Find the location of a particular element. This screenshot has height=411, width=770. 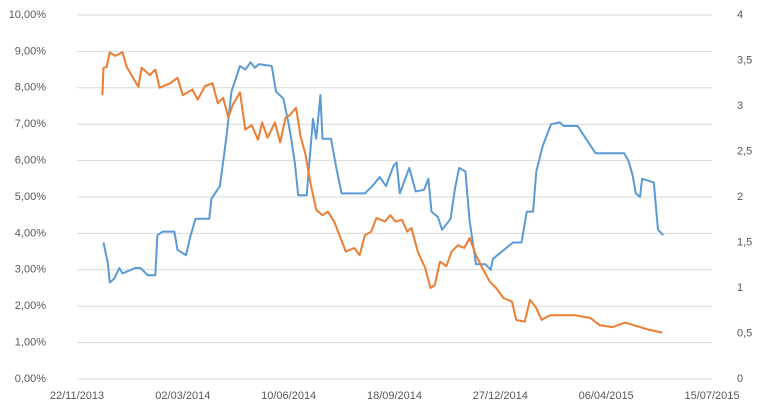

x-tick-label: 22/11/2013 is located at coordinates (77, 396).